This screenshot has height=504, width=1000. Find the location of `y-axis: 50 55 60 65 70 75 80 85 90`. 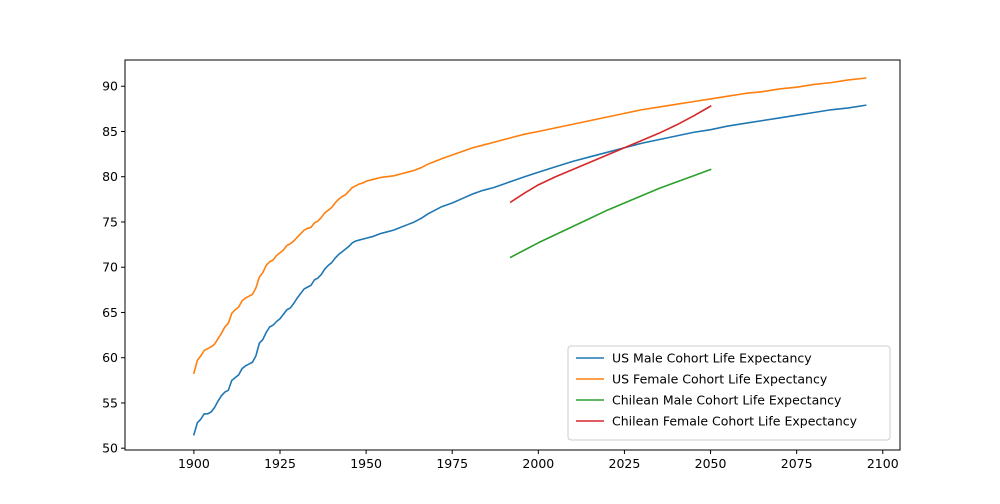

y-axis: 50 55 60 65 70 75 80 85 90 is located at coordinates (113, 267).